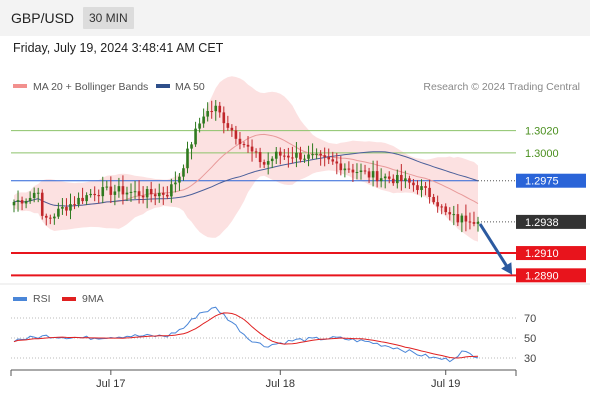 This screenshot has width=590, height=400. What do you see at coordinates (542, 182) in the screenshot?
I see `pivot-label: 1.2975` at bounding box center [542, 182].